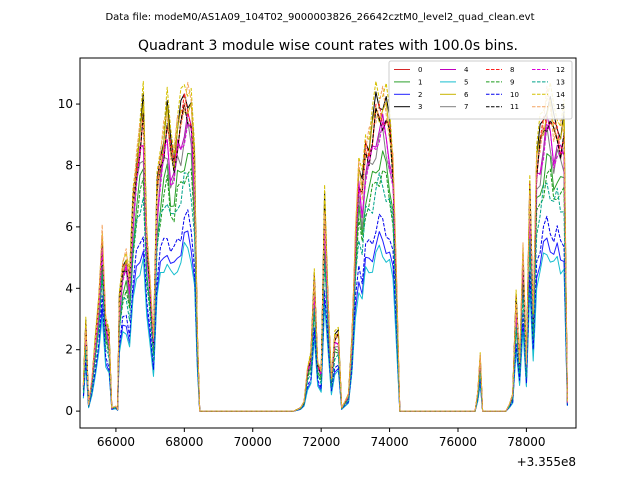 The width and height of the screenshot is (640, 480). Describe the element at coordinates (69, 257) in the screenshot. I see `y-axis: 0 2 4 6 8 10` at that location.